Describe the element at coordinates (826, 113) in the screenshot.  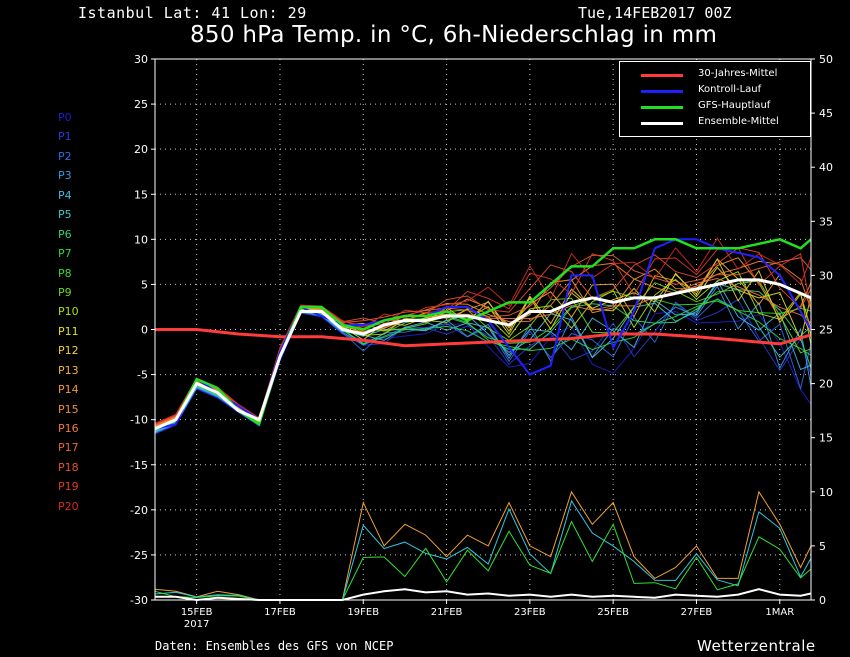
I see `y2-tick-label: 45` at that location.